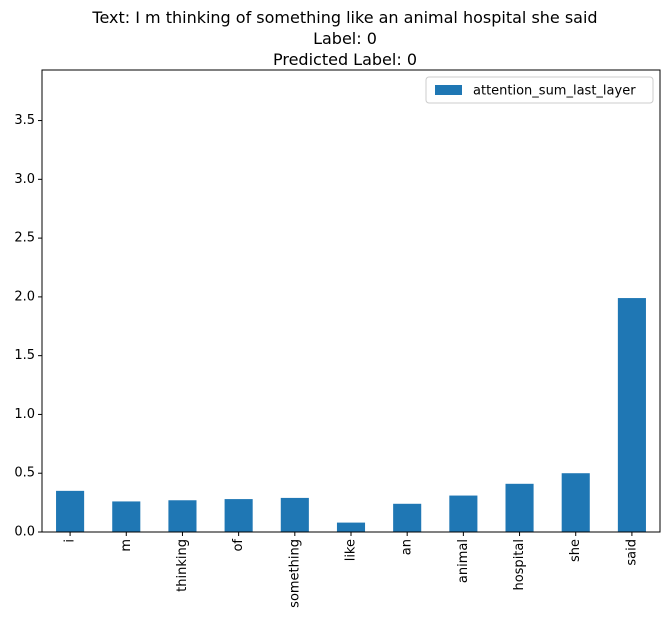 Image resolution: width=671 pixels, height=625 pixels. Describe the element at coordinates (463, 513) in the screenshot. I see `bar-animal` at that location.